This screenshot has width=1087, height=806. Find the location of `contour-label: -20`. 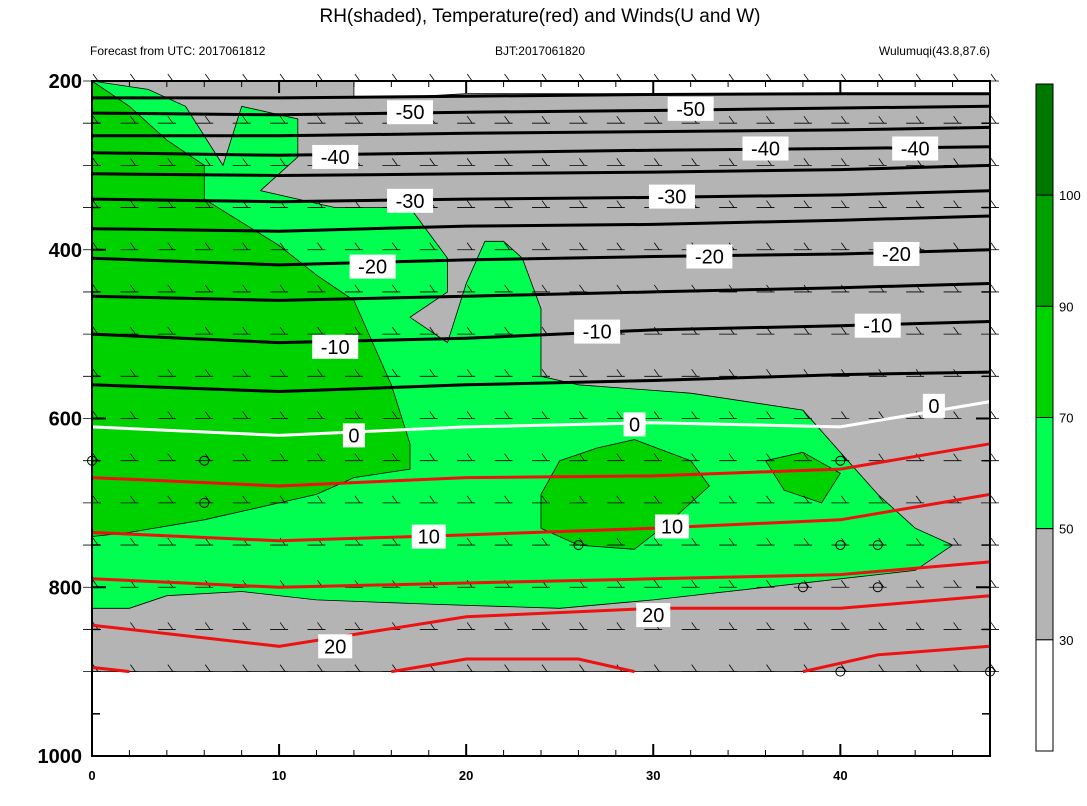

contour-label: -20 is located at coordinates (372, 266).